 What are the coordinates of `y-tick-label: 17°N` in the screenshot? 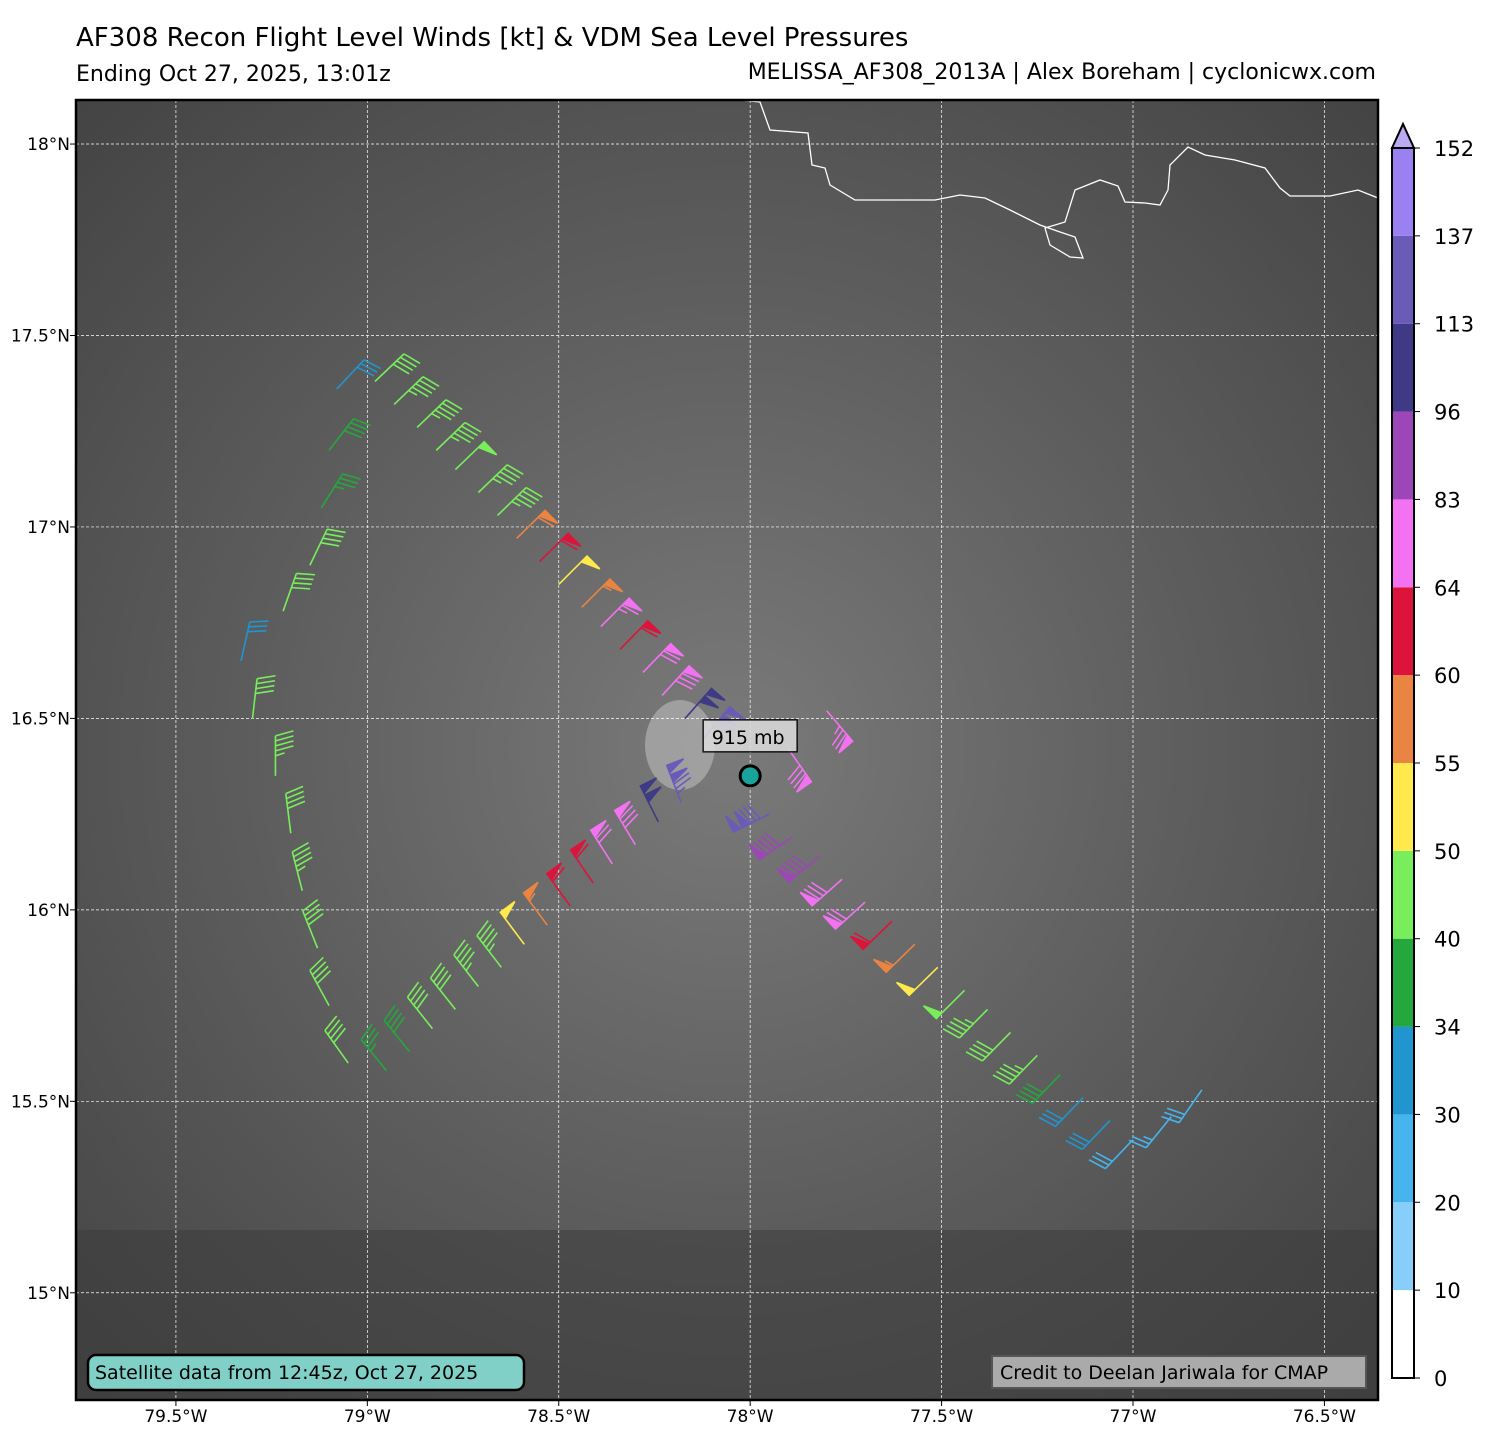 It's located at (48, 528).